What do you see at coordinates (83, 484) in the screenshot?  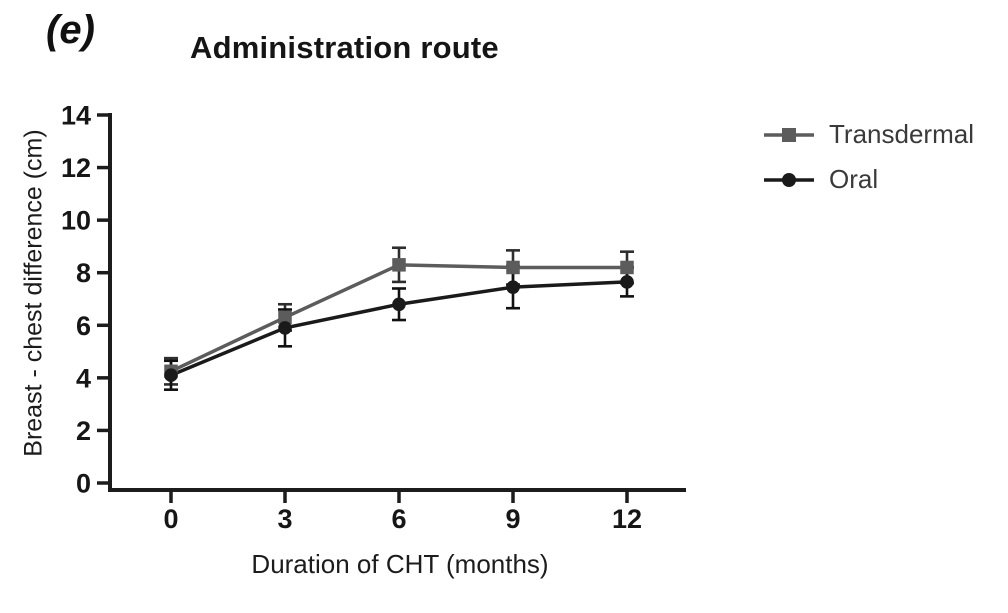 I see `y-tick-label: 0` at bounding box center [83, 484].